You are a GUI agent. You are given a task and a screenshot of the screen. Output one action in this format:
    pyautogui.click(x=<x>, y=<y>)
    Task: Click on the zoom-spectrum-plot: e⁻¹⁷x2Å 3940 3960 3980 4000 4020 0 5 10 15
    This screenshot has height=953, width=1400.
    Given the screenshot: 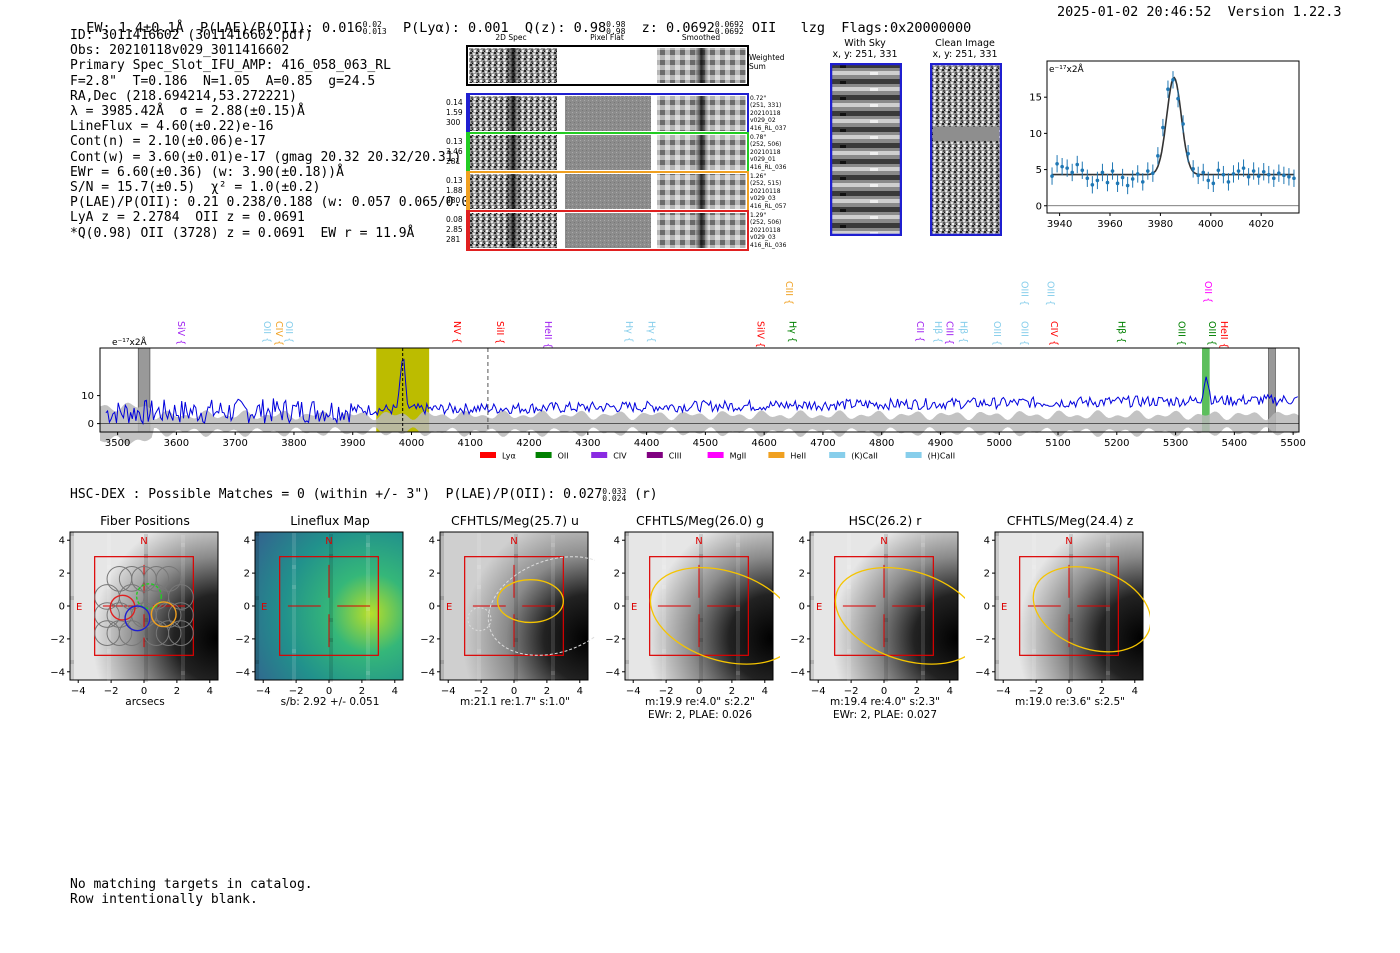 What is the action you would take?
    pyautogui.click(x=1165, y=145)
    